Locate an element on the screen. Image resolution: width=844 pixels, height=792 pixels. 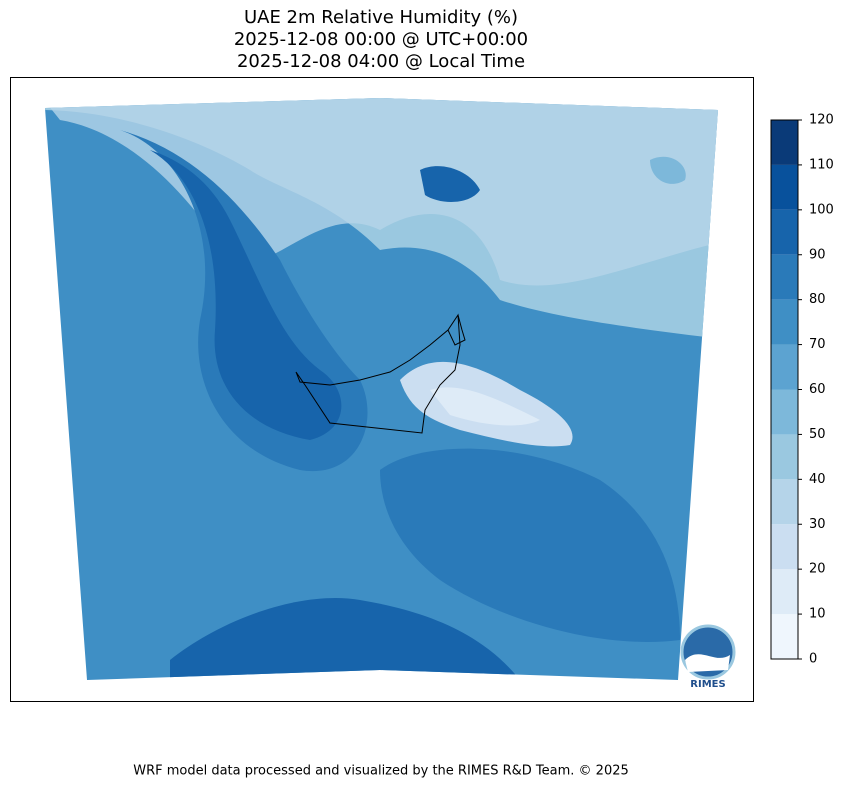
logo: RIMES is located at coordinates (708, 657).